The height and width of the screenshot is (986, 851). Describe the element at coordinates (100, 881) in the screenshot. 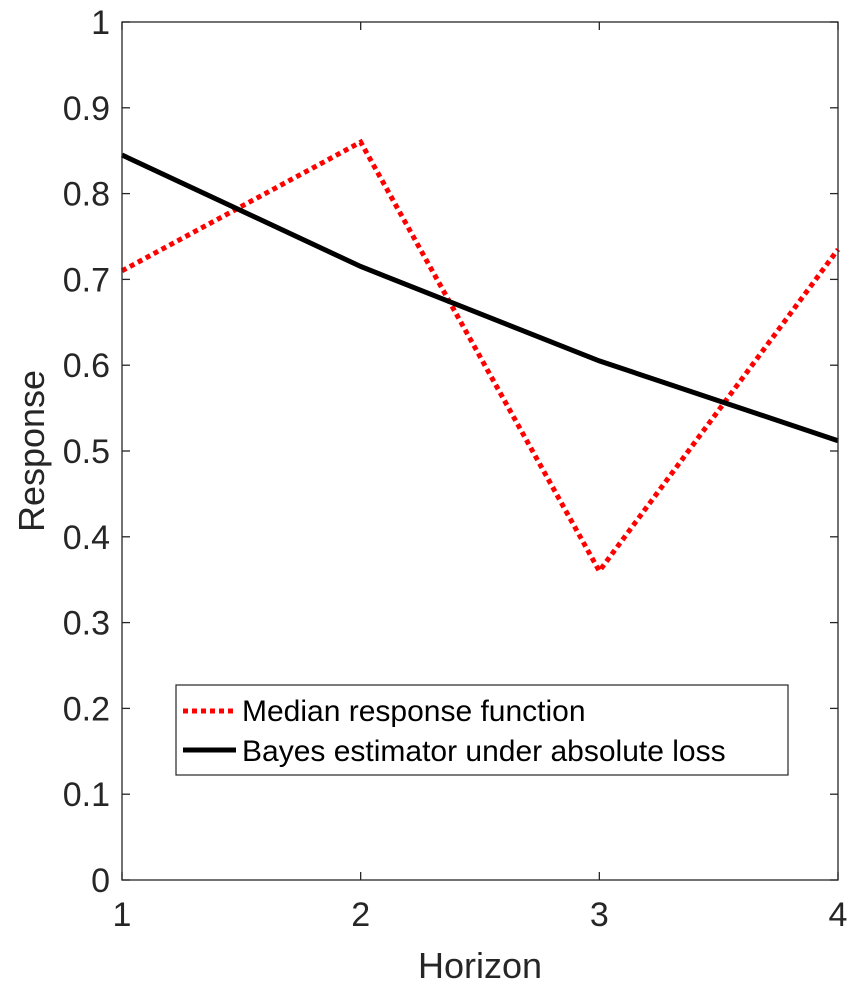

I see `y-tick-label-0: 0` at that location.